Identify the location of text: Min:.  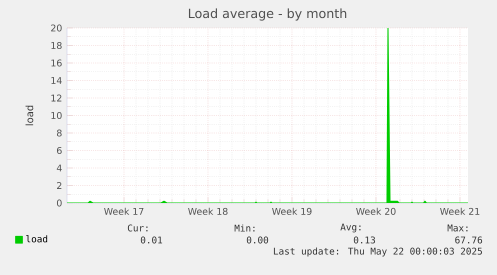
(244, 228).